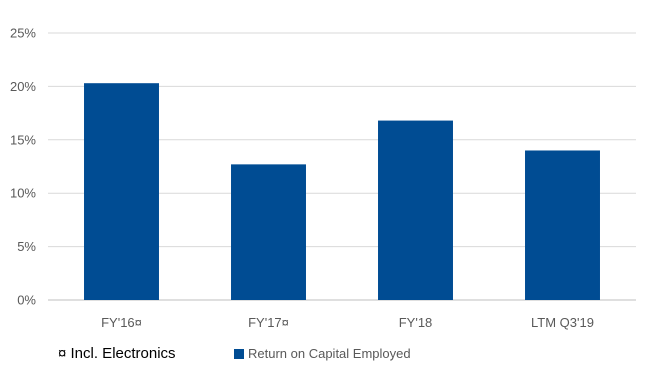  Describe the element at coordinates (23, 139) in the screenshot. I see `y-tick-label: 15%` at that location.